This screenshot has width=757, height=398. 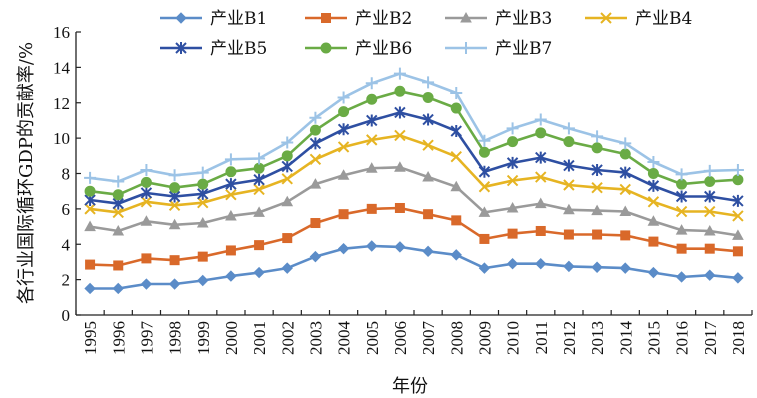 What do you see at coordinates (66, 280) in the screenshot?
I see `y-tick-label: 2` at bounding box center [66, 280].